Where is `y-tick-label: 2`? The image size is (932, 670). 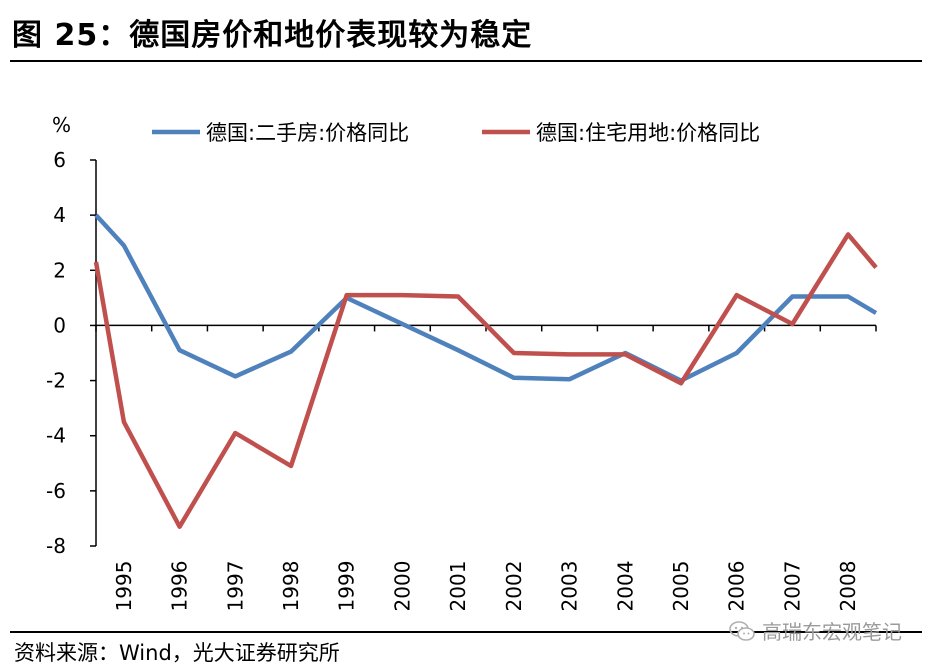 y-tick-label: 2 is located at coordinates (59, 270).